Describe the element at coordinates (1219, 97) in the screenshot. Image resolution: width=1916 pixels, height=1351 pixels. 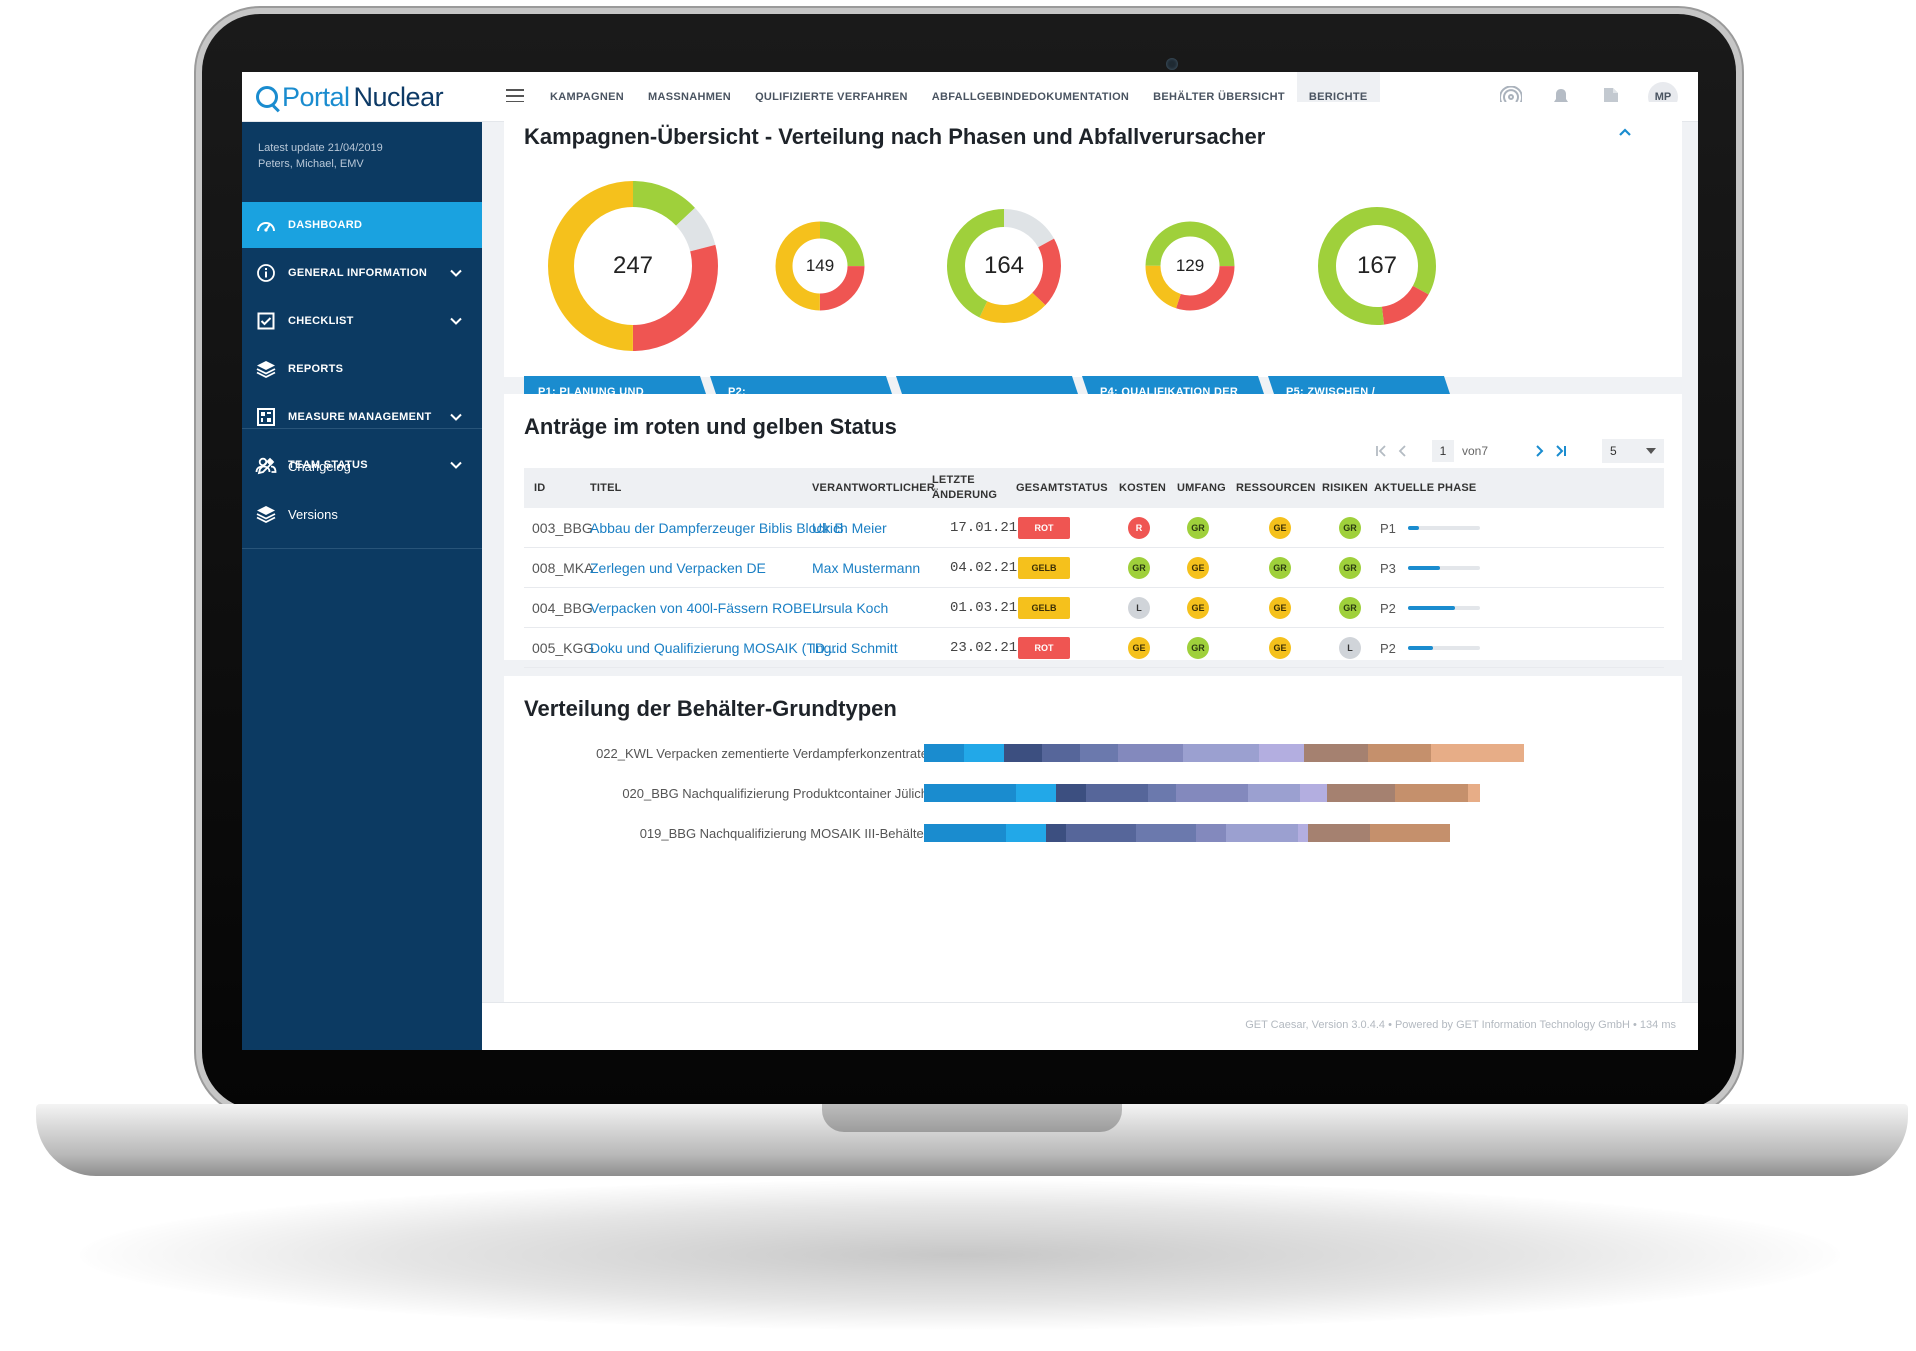
I see `nav-behälter-übersicht: BEHÄLTER ÜBERSICHT` at that location.